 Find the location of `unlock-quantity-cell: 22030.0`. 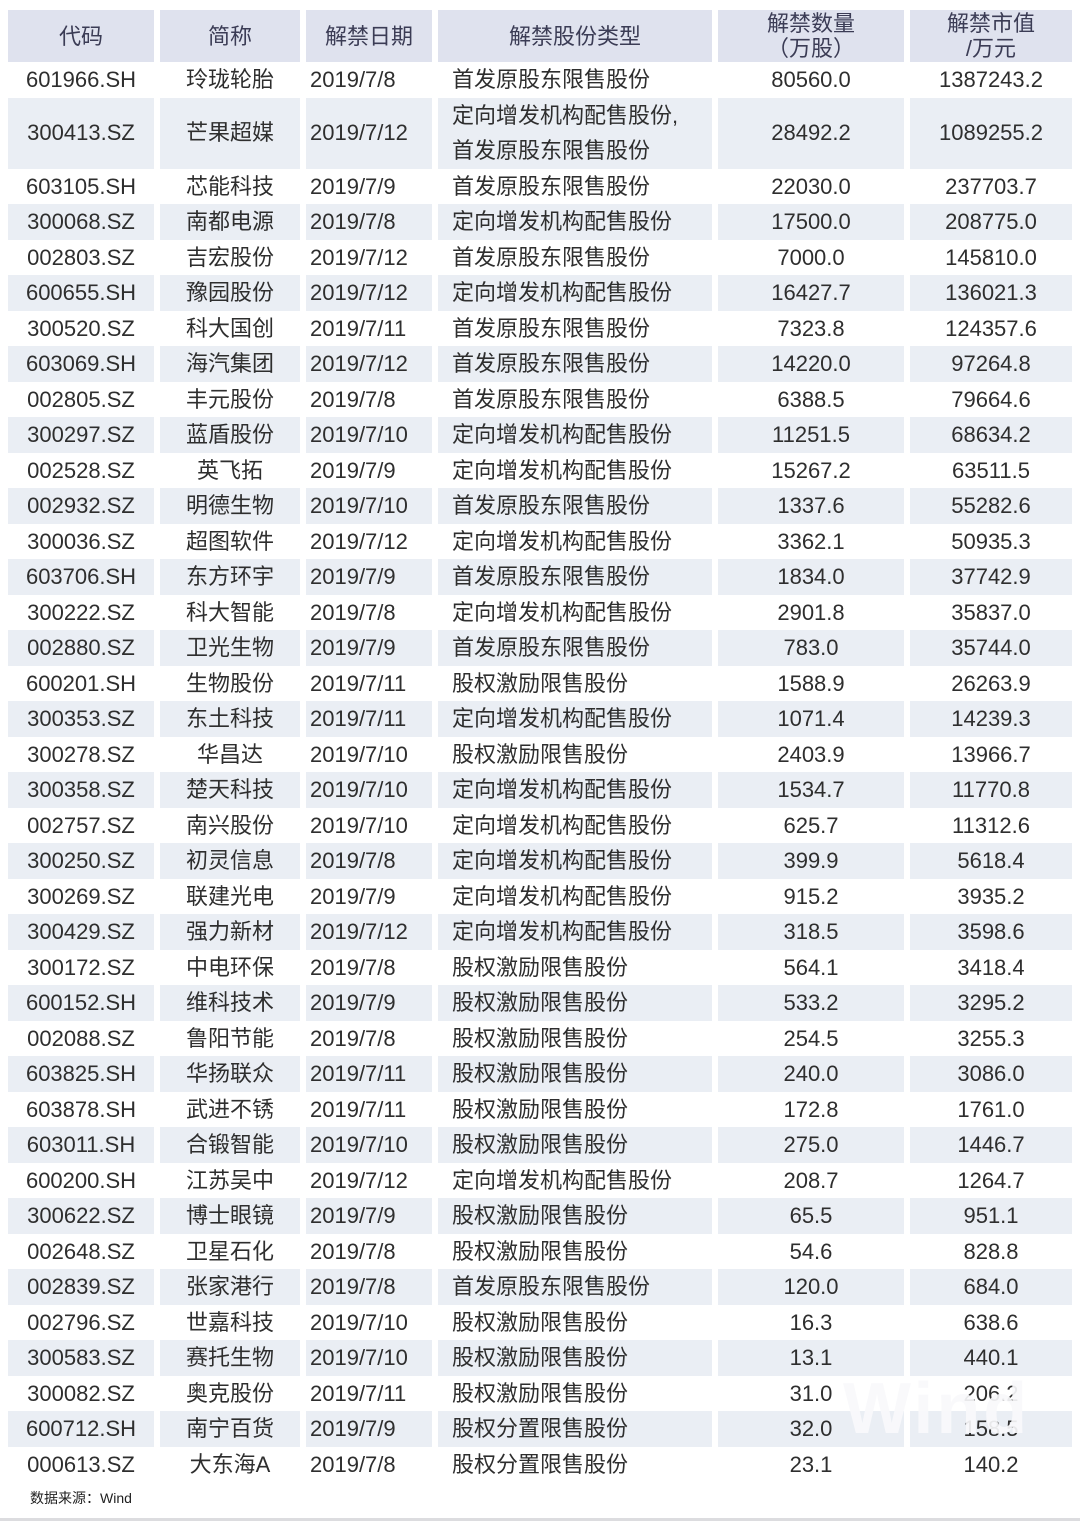

unlock-quantity-cell: 22030.0 is located at coordinates (811, 186).